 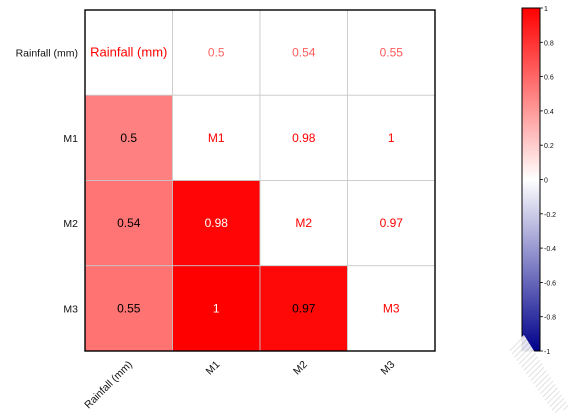 What do you see at coordinates (213, 368) in the screenshot?
I see `x-tick-label-m1: M1` at bounding box center [213, 368].